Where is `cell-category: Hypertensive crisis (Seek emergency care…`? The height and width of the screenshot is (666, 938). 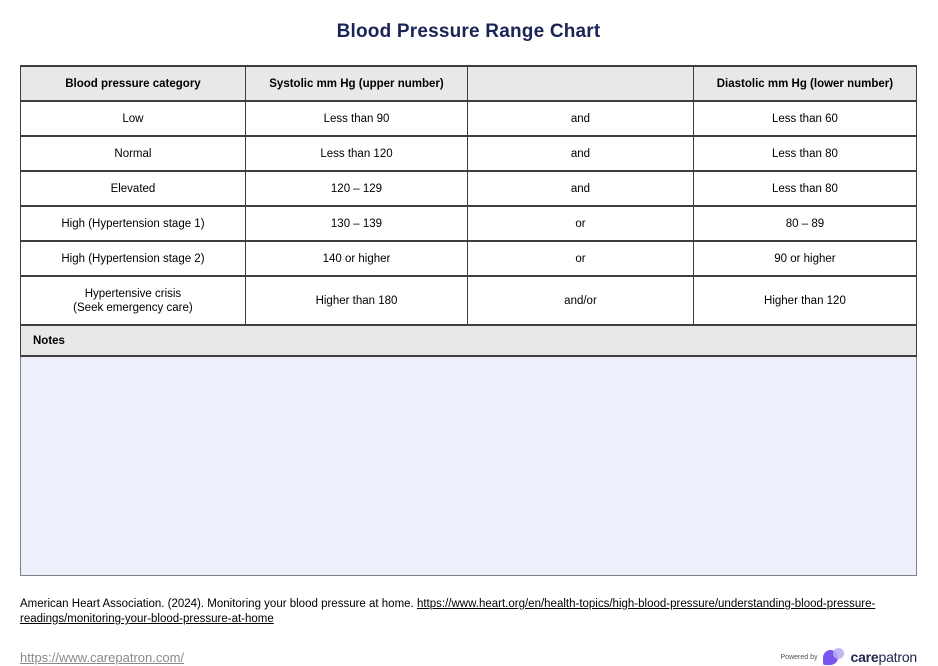
cell-category: Hypertensive crisis (Seek emergency care… is located at coordinates (133, 300).